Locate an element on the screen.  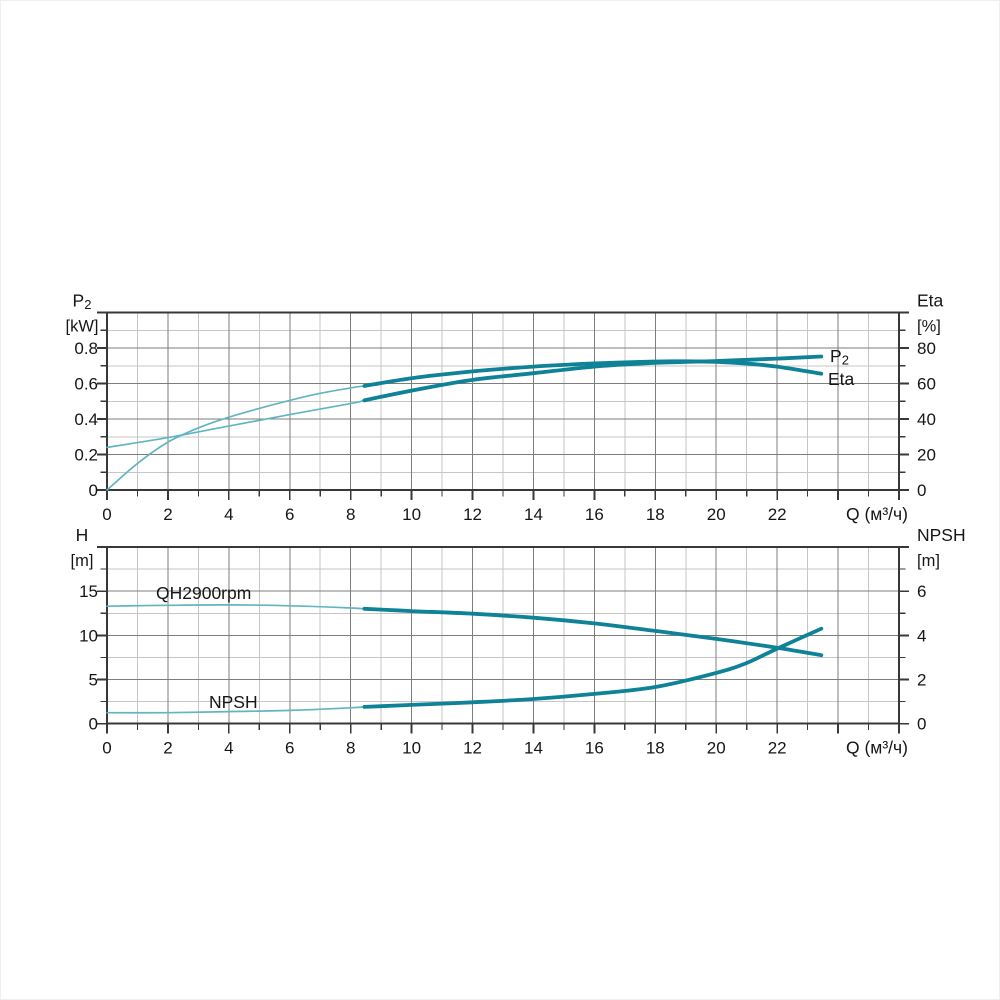
series-P2-thin is located at coordinates (236, 424).